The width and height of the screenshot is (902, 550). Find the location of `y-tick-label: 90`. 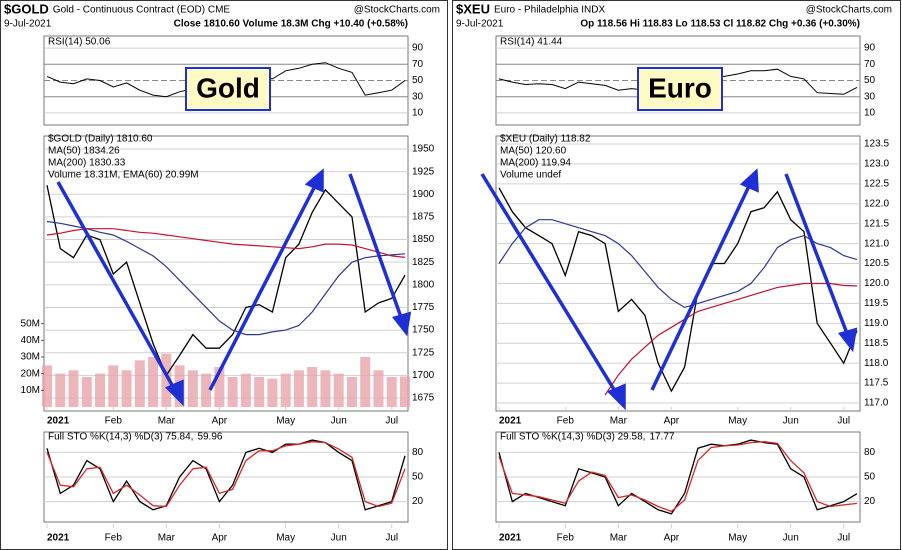

y-tick-label: 90 is located at coordinates (870, 48).